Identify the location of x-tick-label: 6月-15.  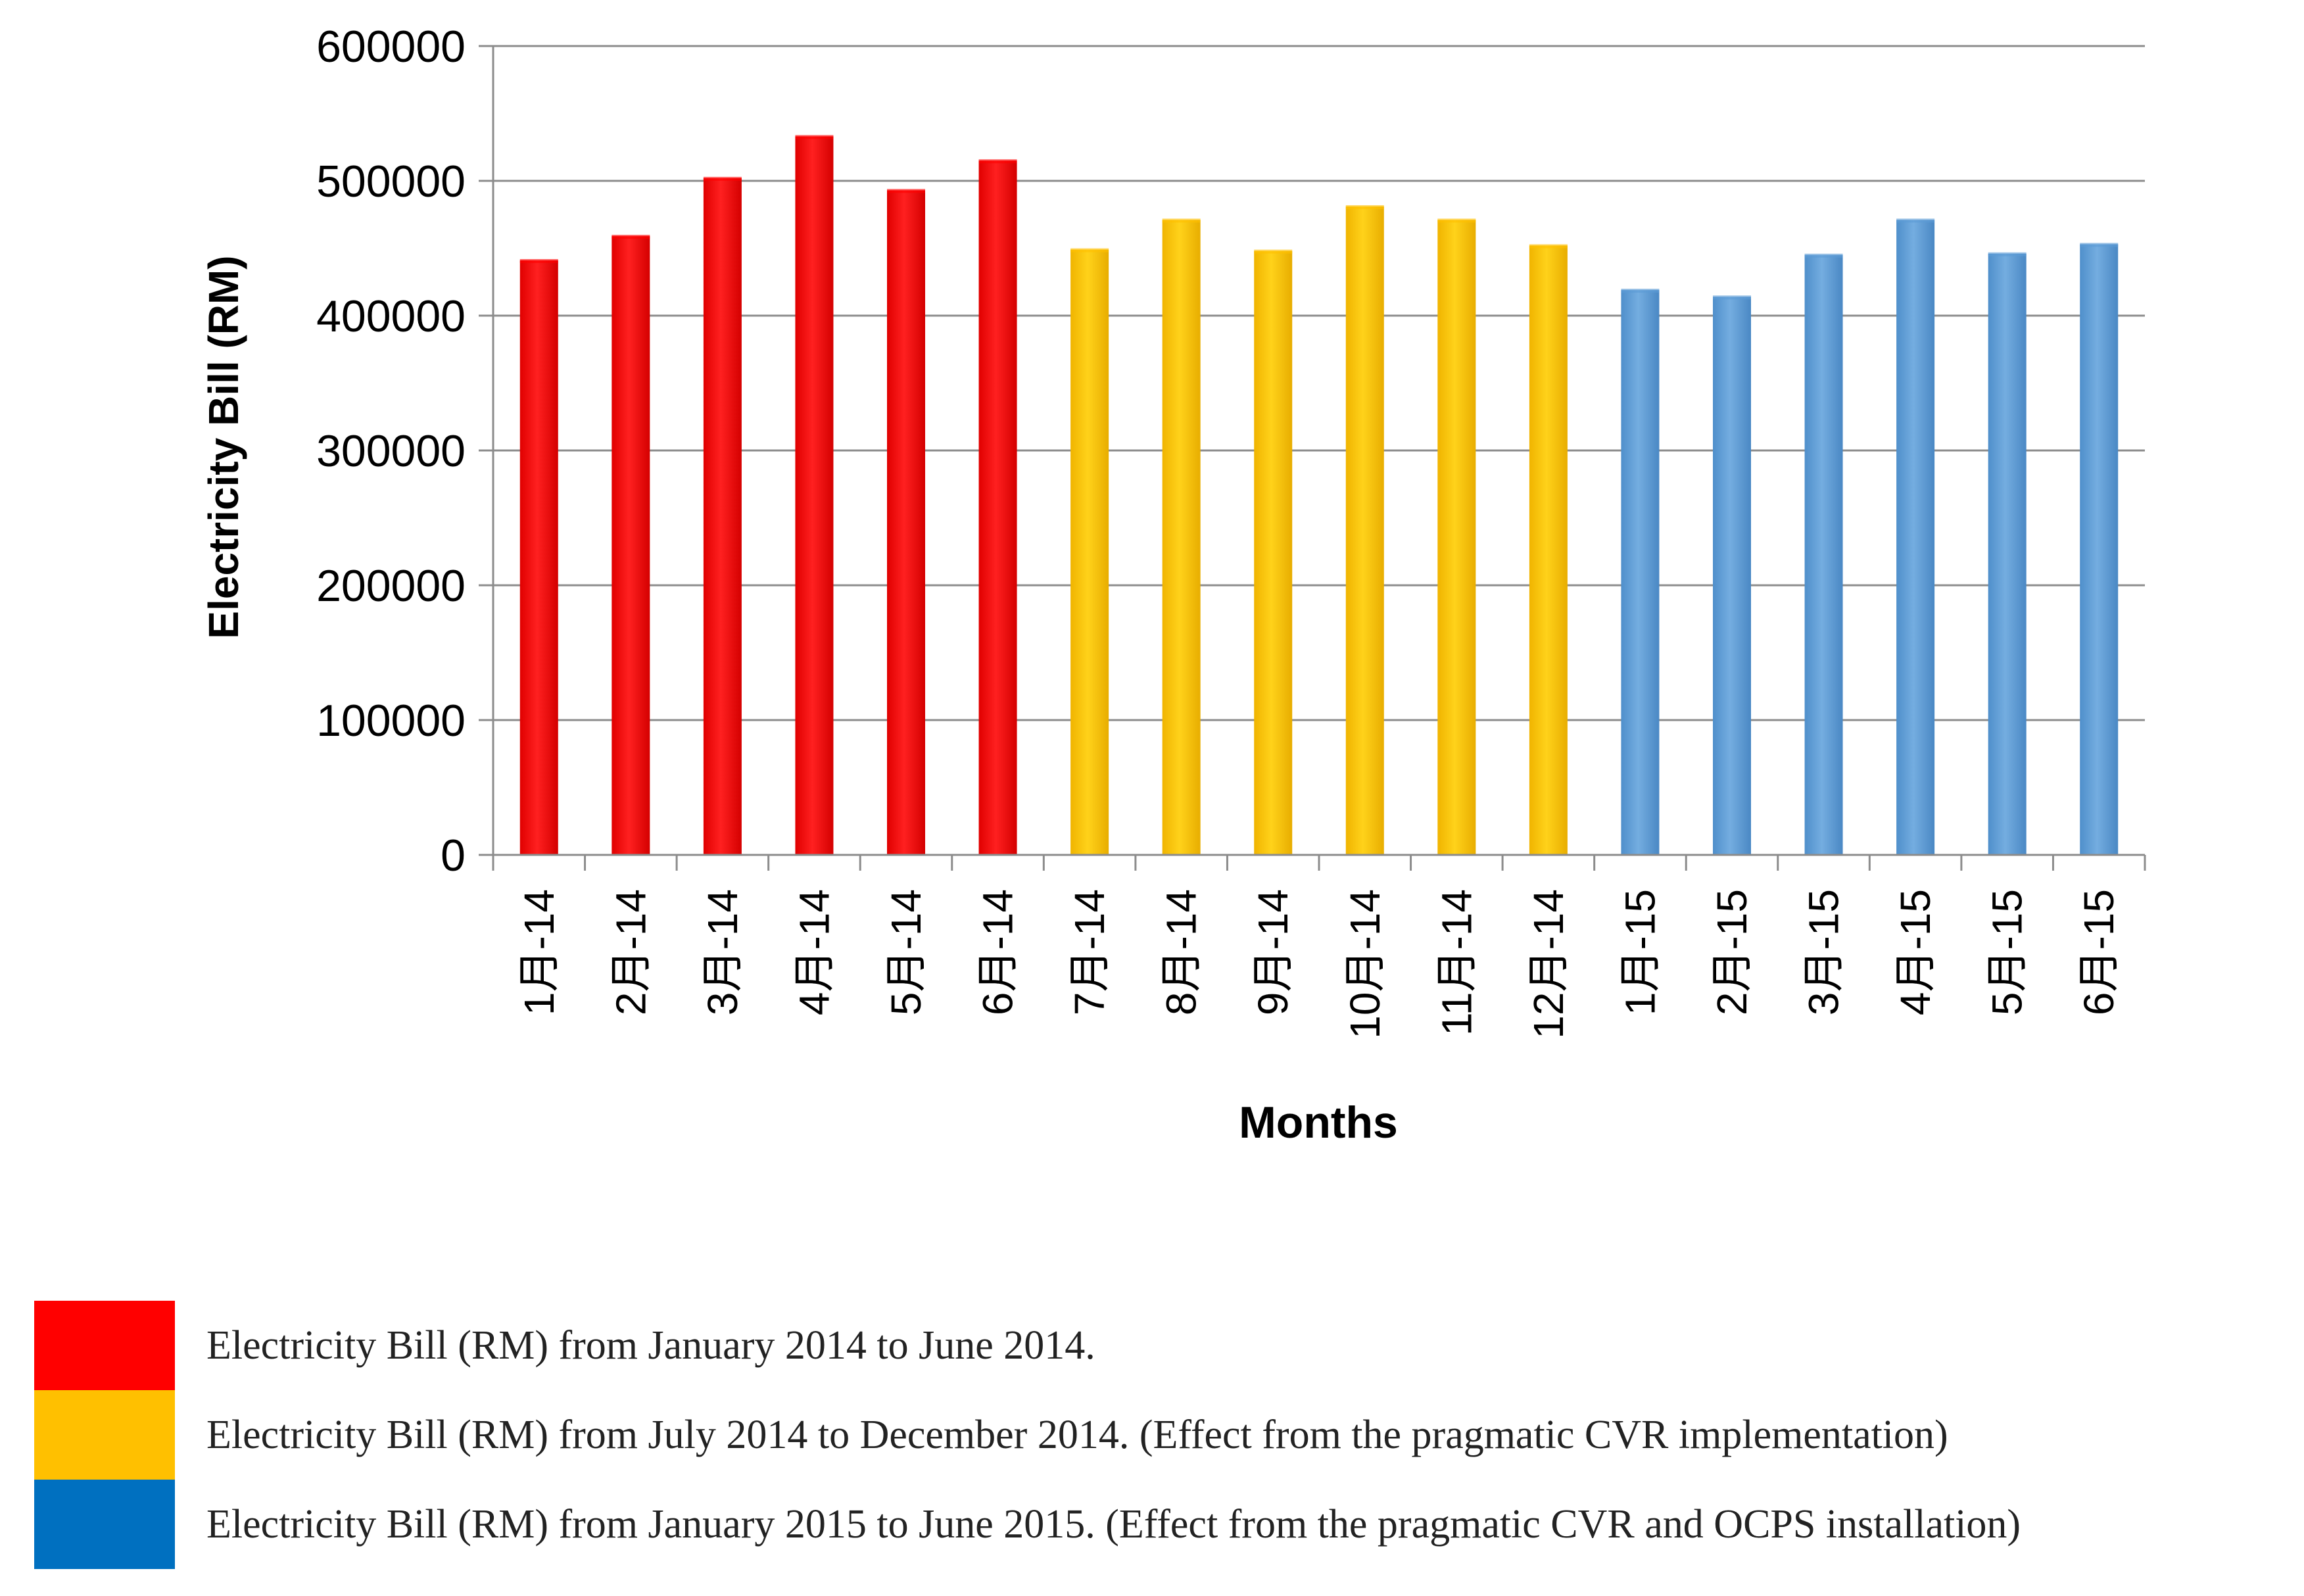
(2099, 952).